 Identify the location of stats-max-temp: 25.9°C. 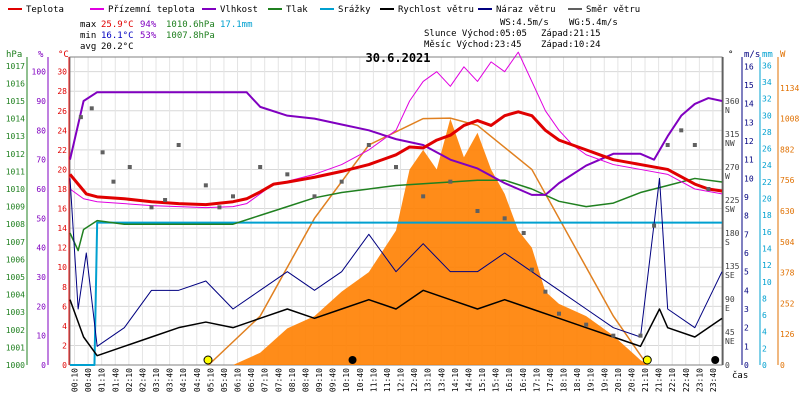
(117, 25).